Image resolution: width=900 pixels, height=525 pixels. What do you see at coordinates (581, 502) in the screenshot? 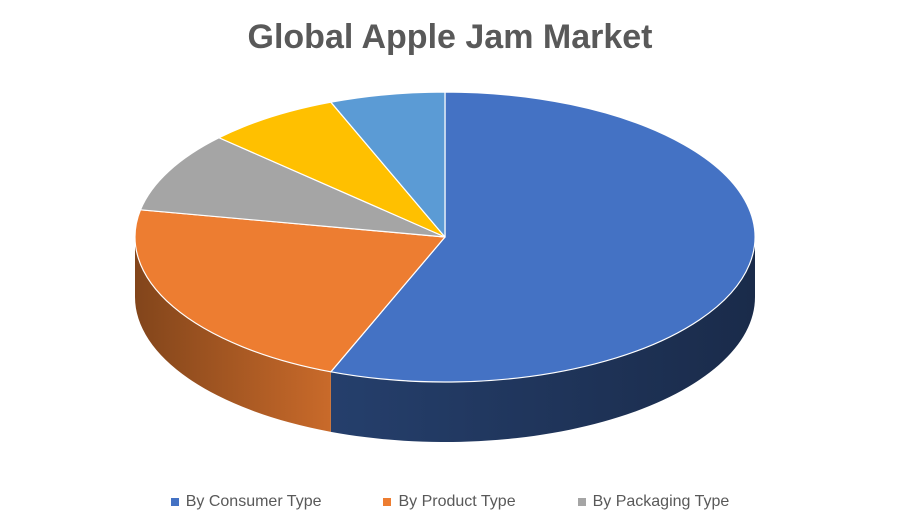
I see `legend-swatch-packaging-type` at bounding box center [581, 502].